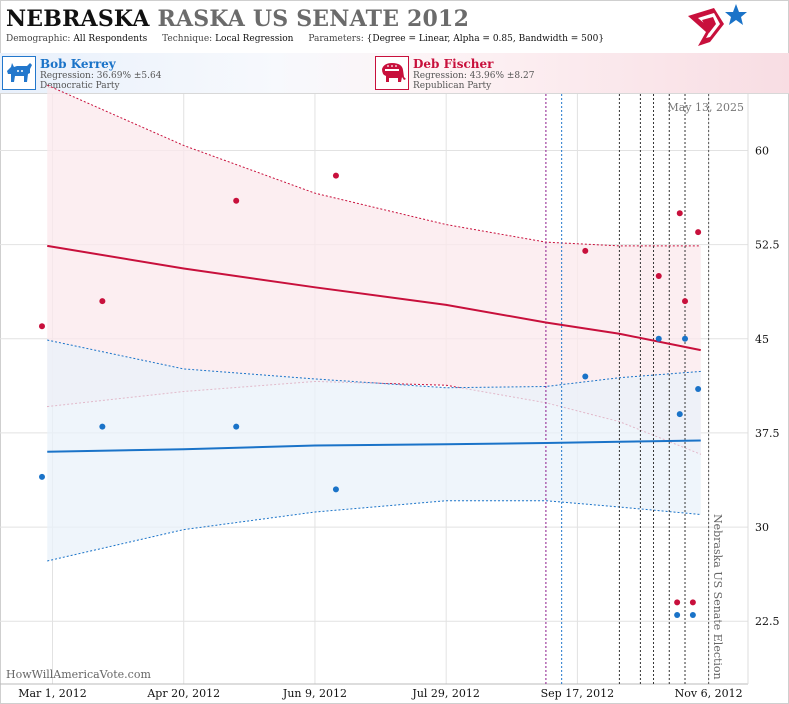  Describe the element at coordinates (78, 64) in the screenshot. I see `candidate-name: Bob Kerrey` at that location.